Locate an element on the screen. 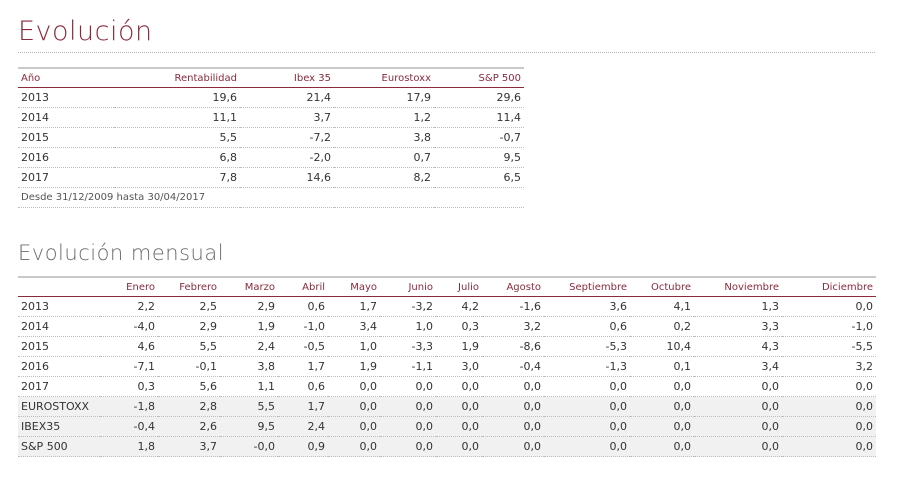  table-cell: 1,7 is located at coordinates (354, 306).